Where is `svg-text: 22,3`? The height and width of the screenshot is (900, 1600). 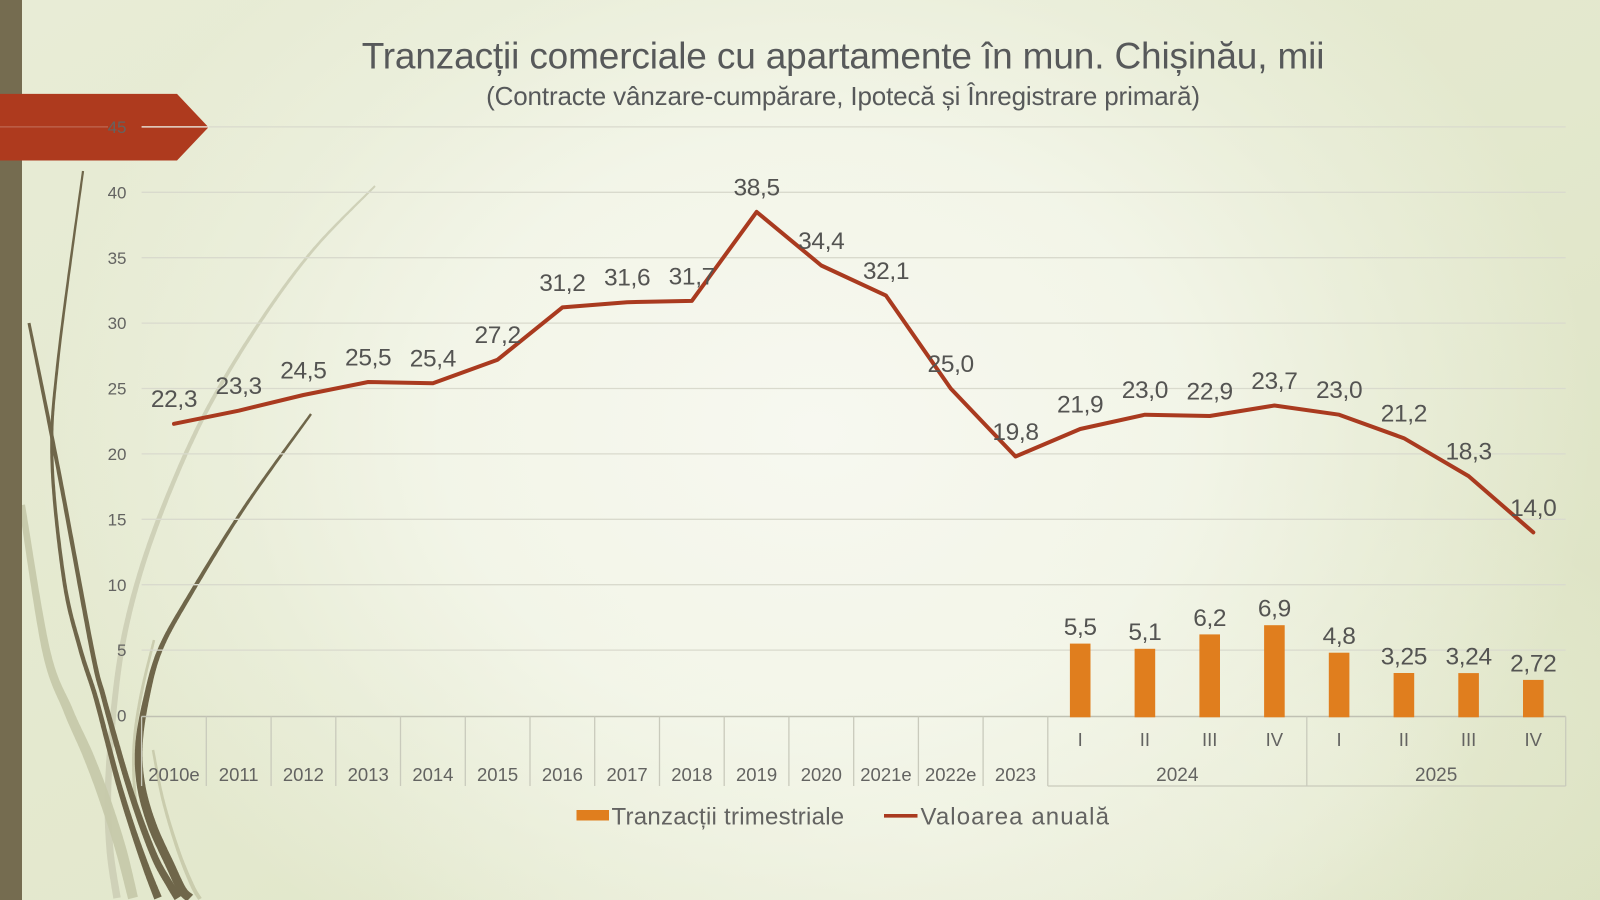
svg-text: 22,3 is located at coordinates (174, 399).